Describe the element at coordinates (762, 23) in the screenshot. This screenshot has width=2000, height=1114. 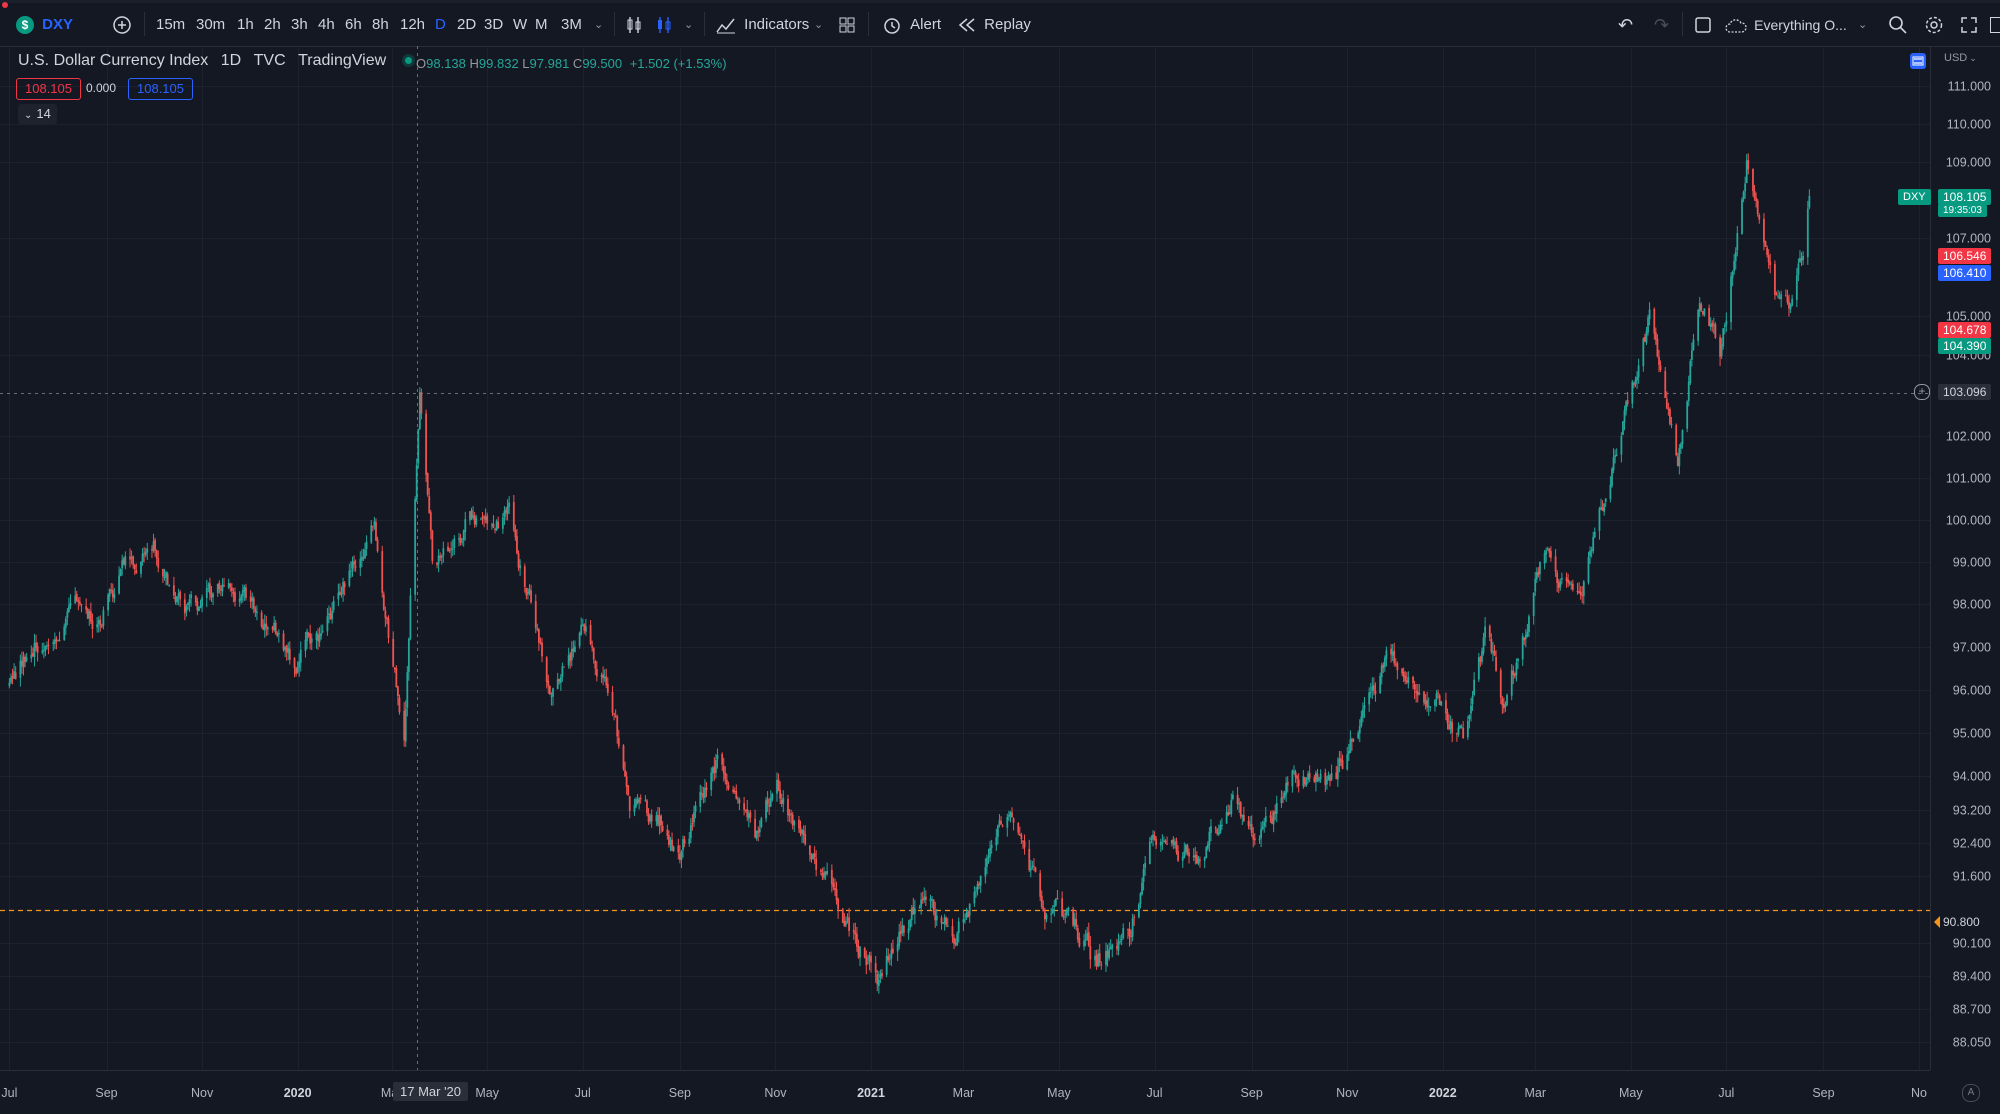
I see `indicators-button: Indicators` at that location.